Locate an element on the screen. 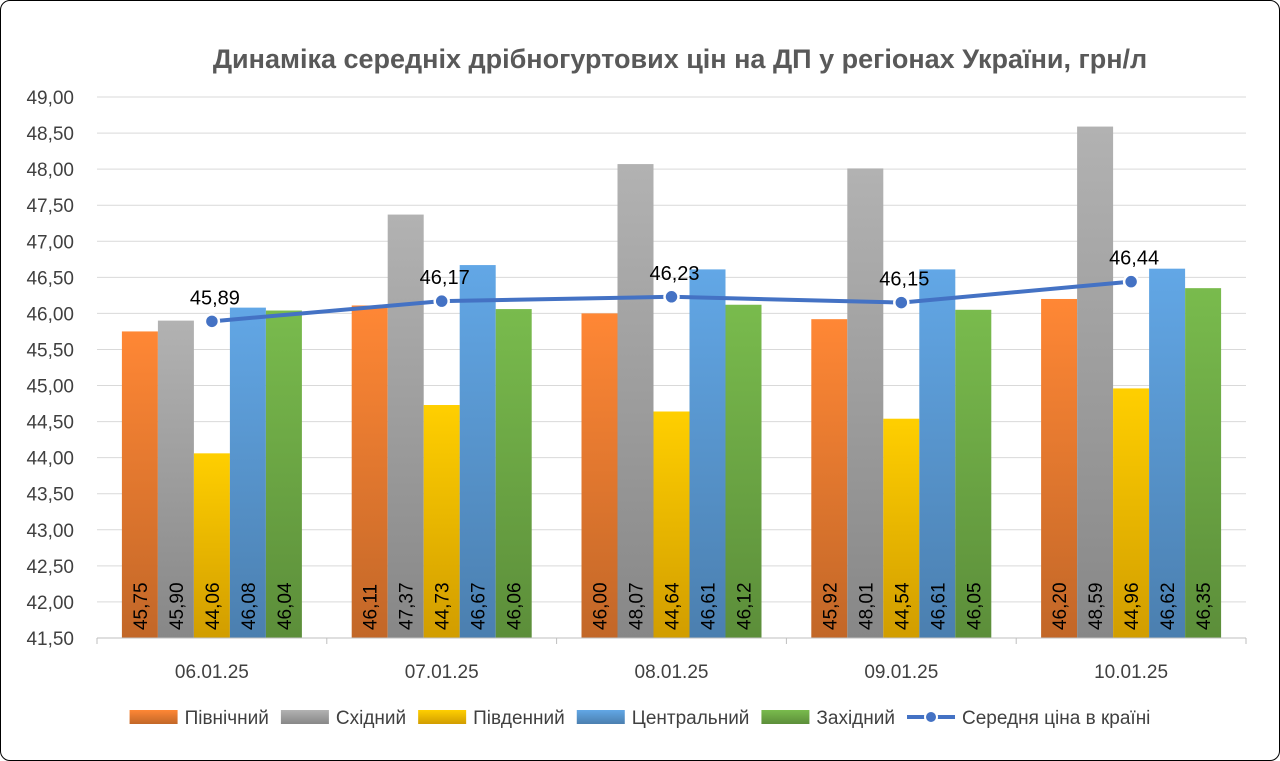  y-tick-label: 41,50 is located at coordinates (50, 639).